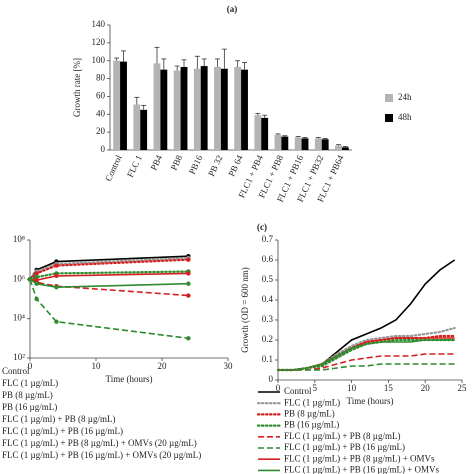 The height and width of the screenshot is (474, 474). Describe the element at coordinates (77, 87) in the screenshot. I see `y-axis-label: Growth rate [%]` at that location.